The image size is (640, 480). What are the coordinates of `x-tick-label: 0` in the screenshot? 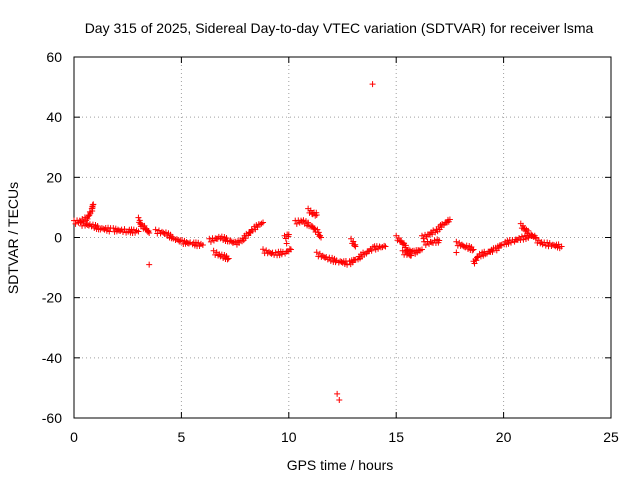 It's located at (74, 437).